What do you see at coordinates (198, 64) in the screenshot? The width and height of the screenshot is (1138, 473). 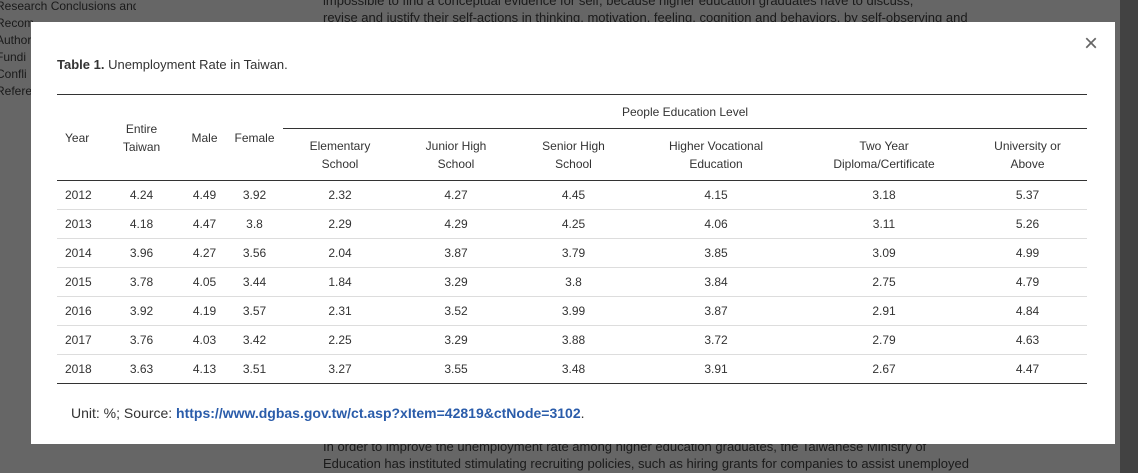 I see `caption-title: Unemployment Rate in Taiwan.` at bounding box center [198, 64].